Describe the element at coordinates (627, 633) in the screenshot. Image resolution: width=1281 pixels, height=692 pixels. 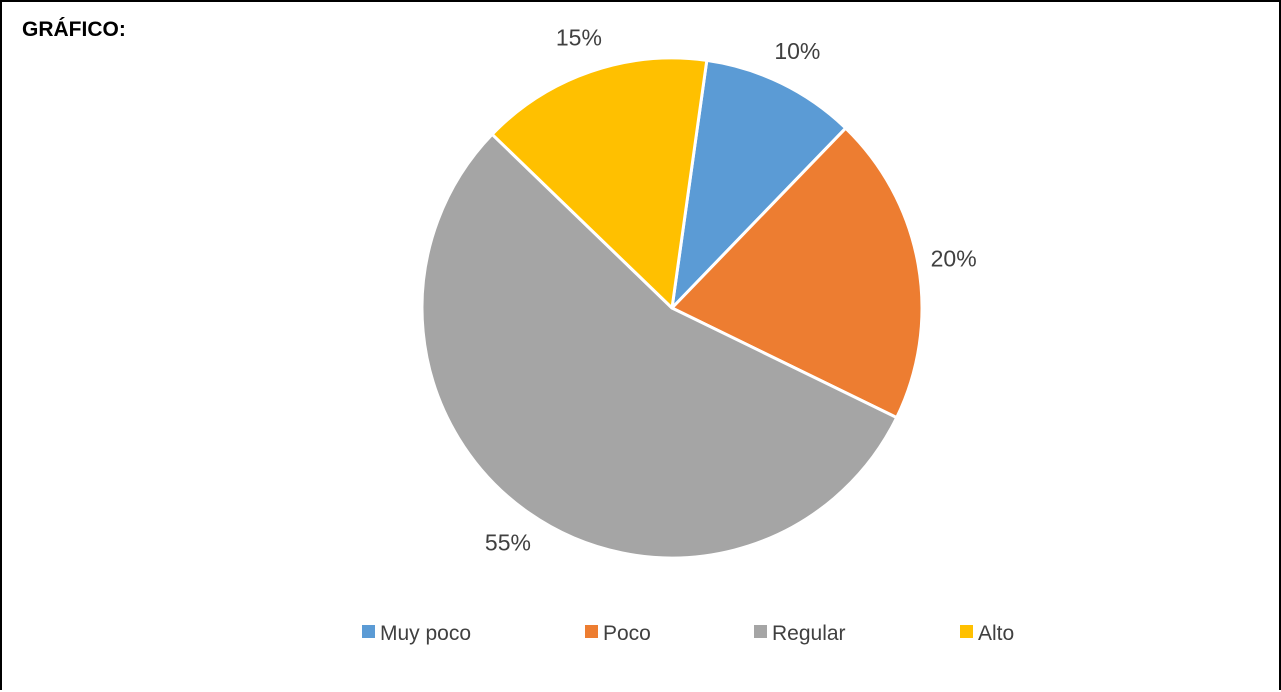
I see `legend-label-poco: Poco` at that location.